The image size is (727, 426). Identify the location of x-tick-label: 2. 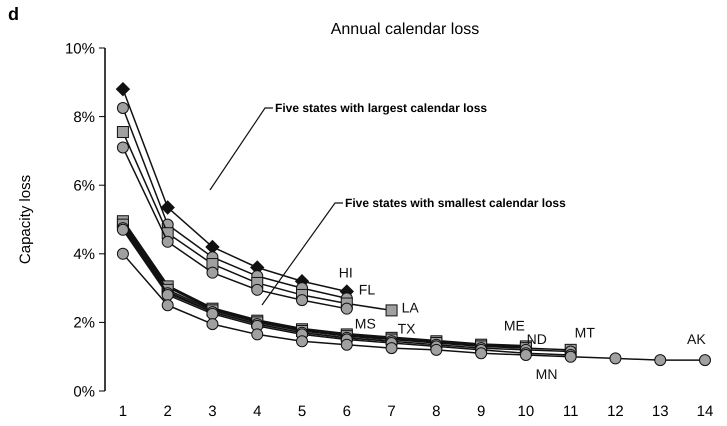
(168, 411).